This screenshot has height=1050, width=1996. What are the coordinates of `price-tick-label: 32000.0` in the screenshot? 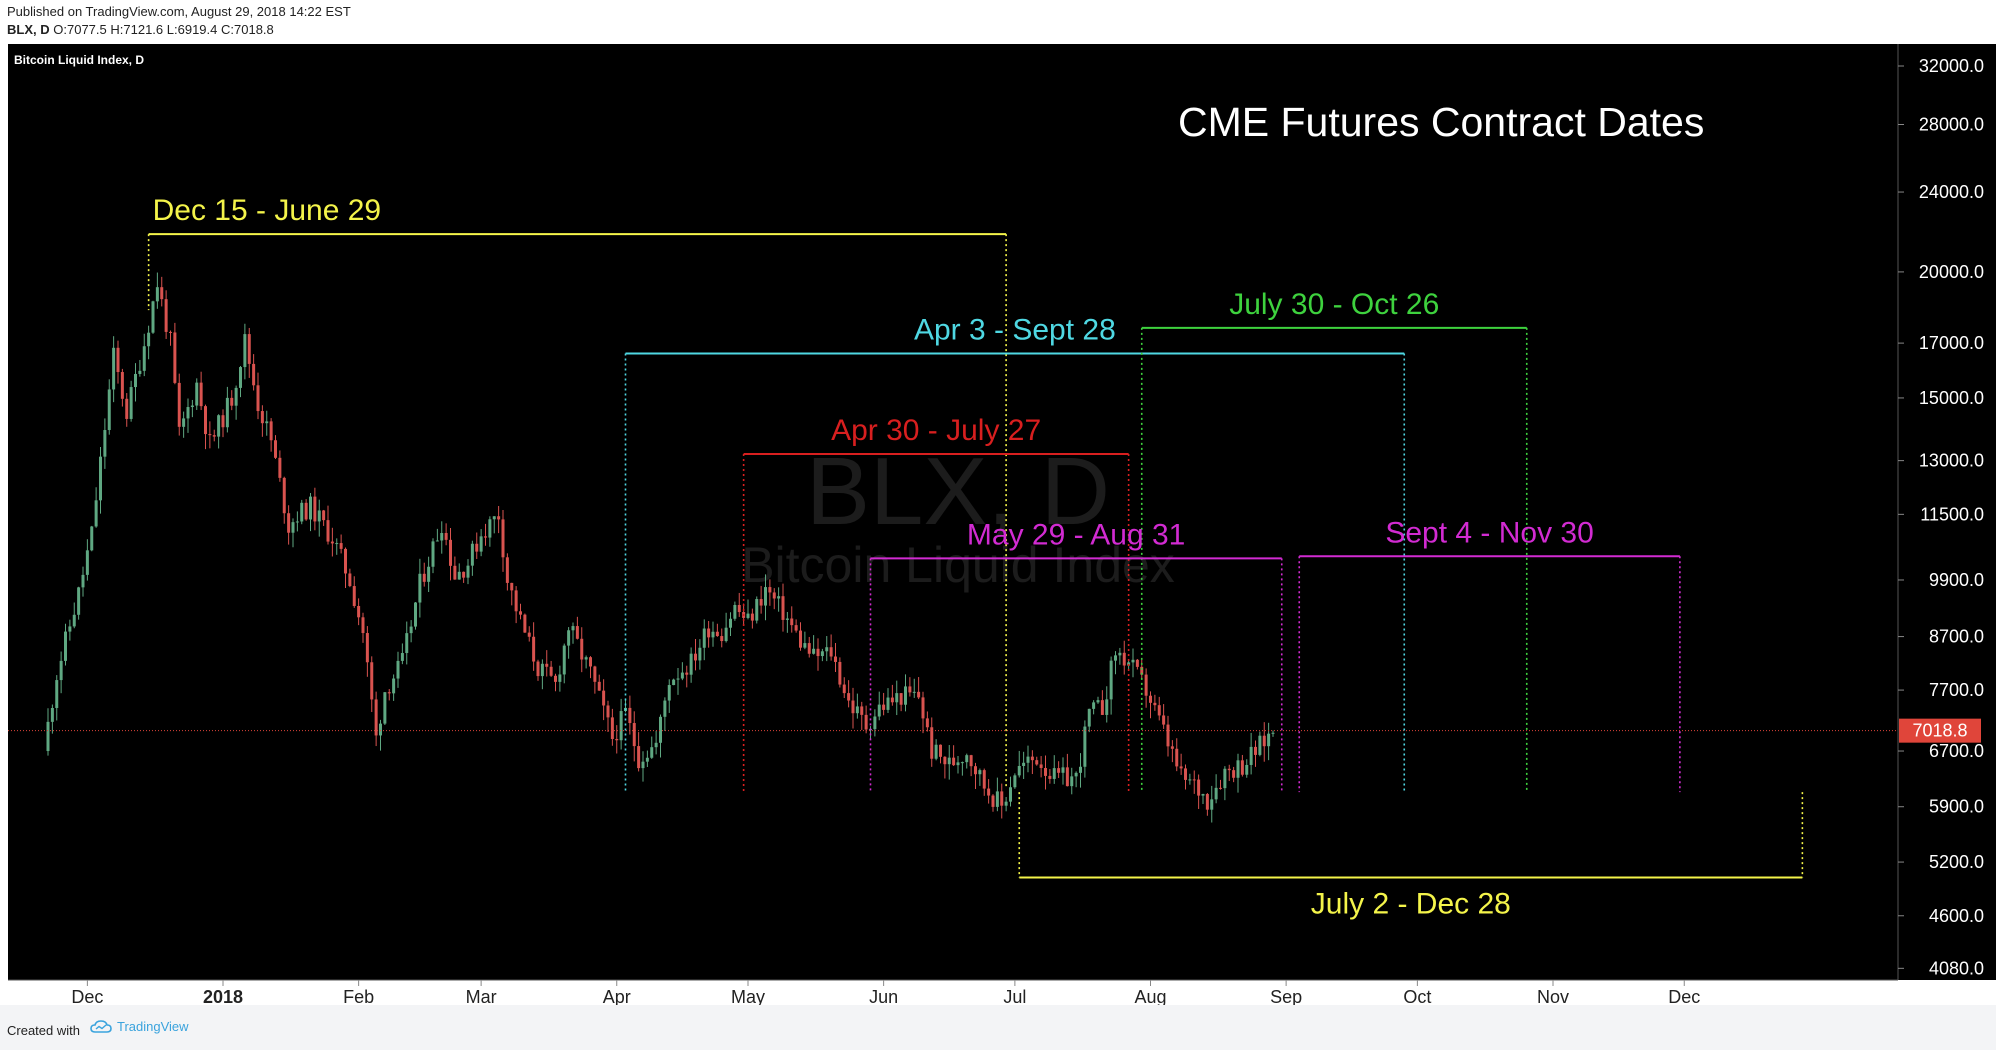 It's located at (1951, 66).